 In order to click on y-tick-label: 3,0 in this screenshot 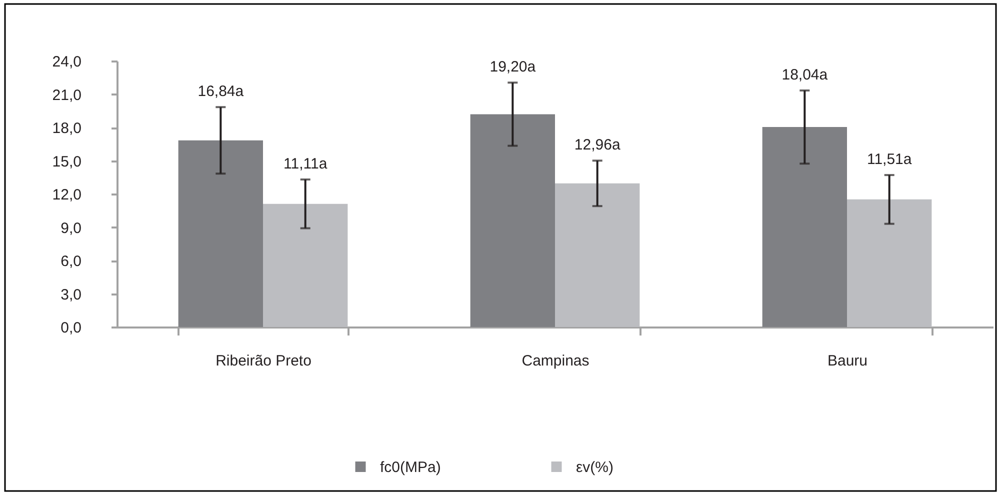, I will do `click(71, 295)`.